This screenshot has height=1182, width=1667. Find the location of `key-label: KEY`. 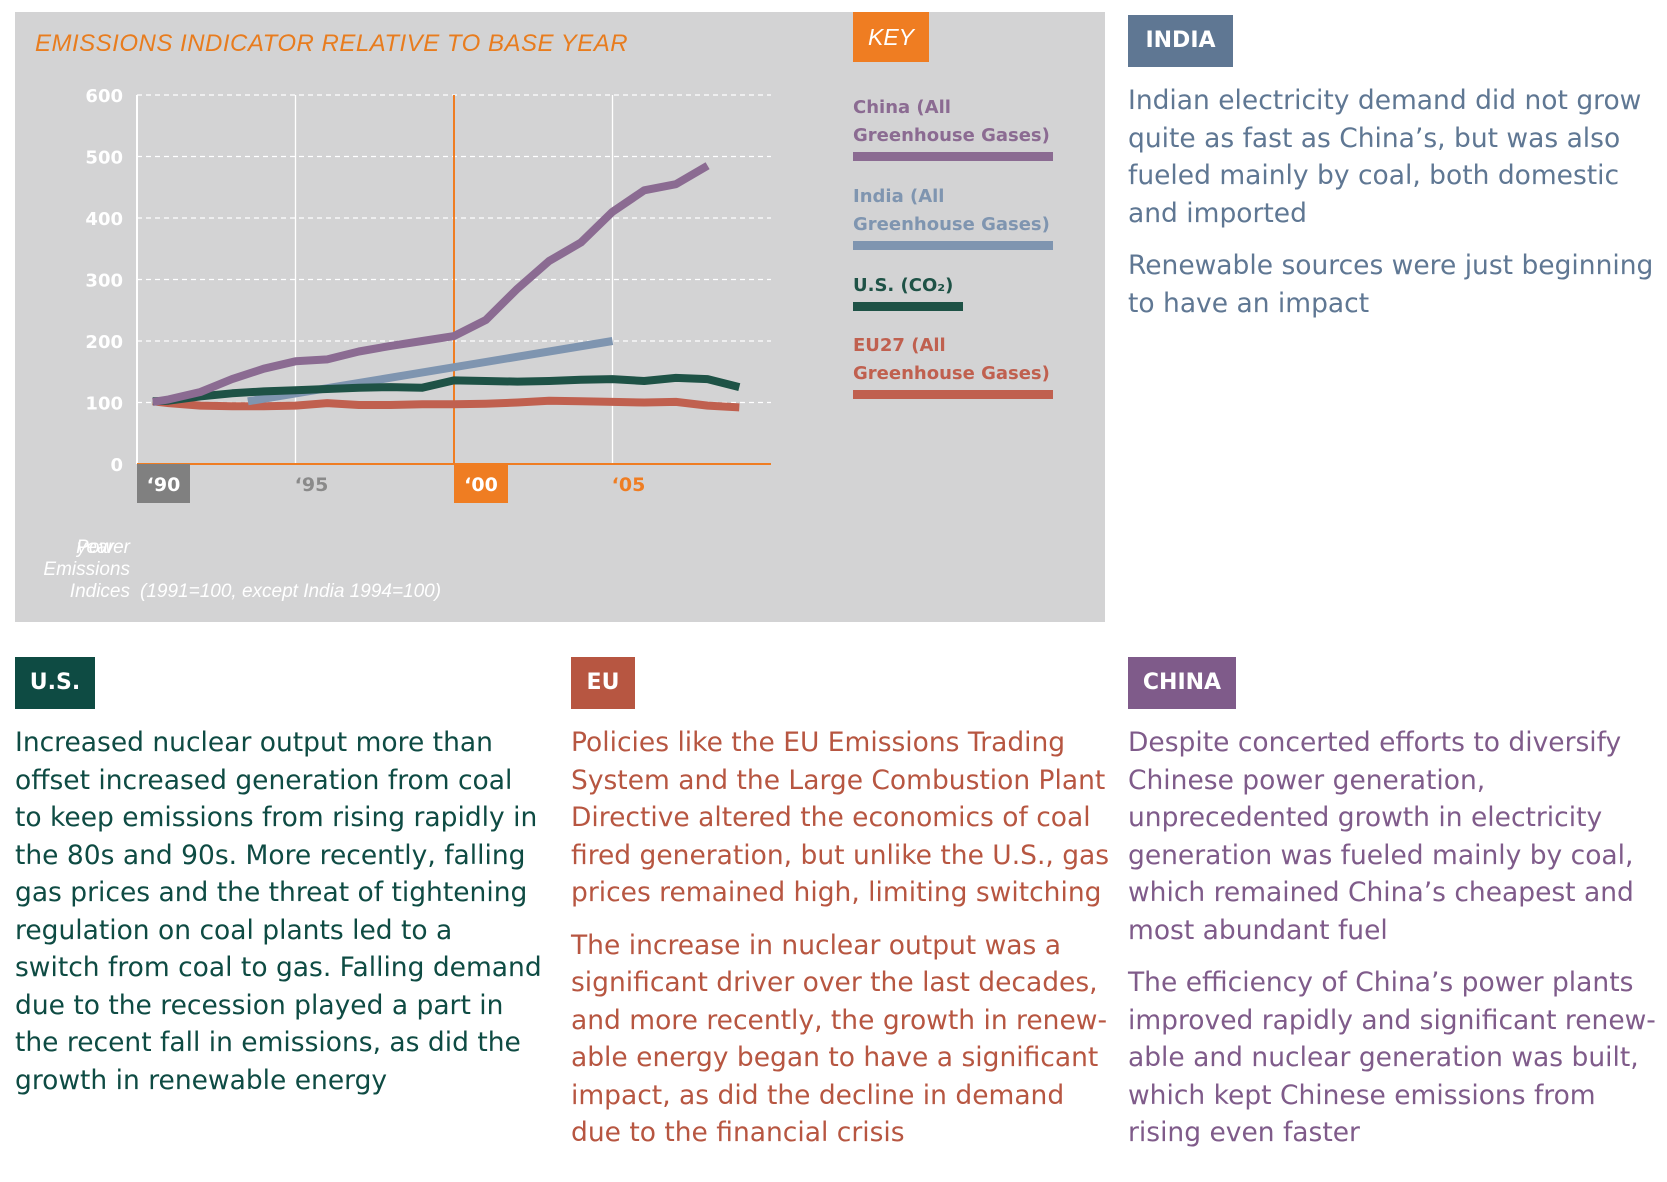

key-label: KEY is located at coordinates (891, 37).